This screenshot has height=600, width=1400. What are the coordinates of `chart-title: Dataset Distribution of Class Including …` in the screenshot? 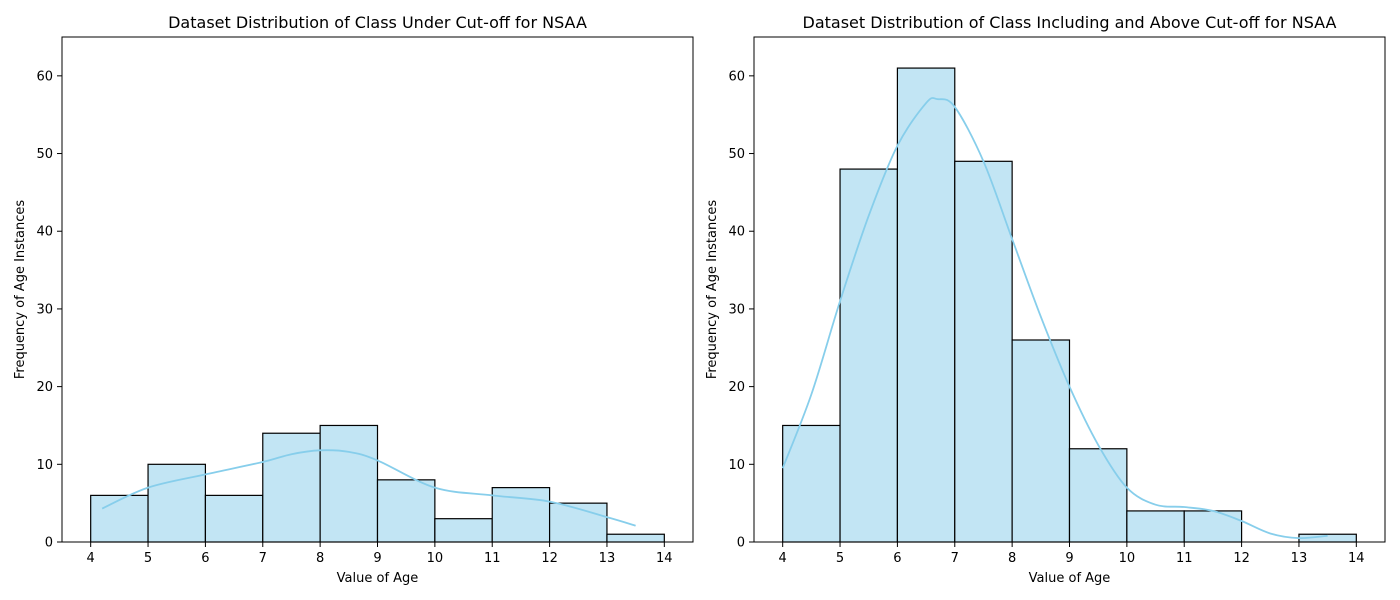 It's located at (1070, 22).